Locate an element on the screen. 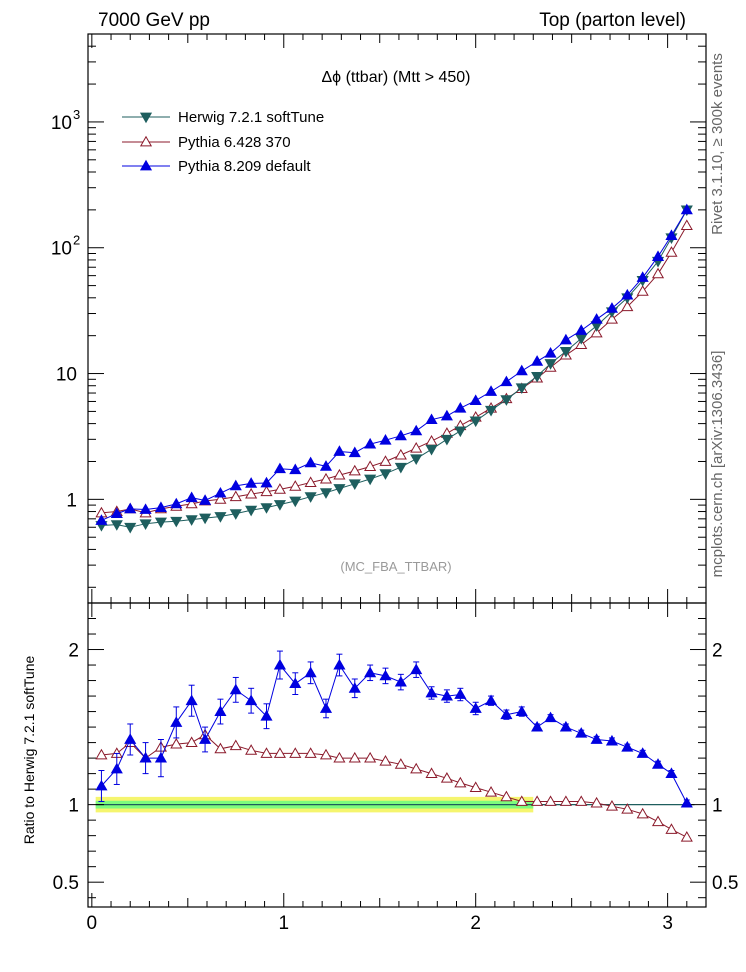  header-right-label: Top (parton level) is located at coordinates (612, 20).